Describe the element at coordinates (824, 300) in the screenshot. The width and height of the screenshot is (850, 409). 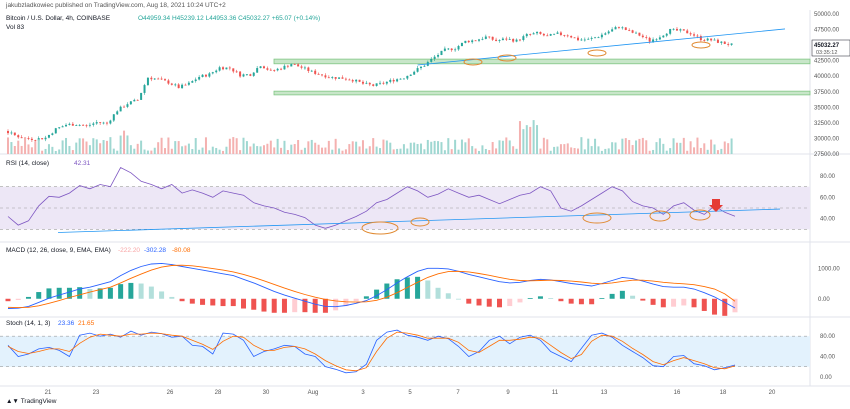
I see `macd-tick-label: 0.00` at that location.